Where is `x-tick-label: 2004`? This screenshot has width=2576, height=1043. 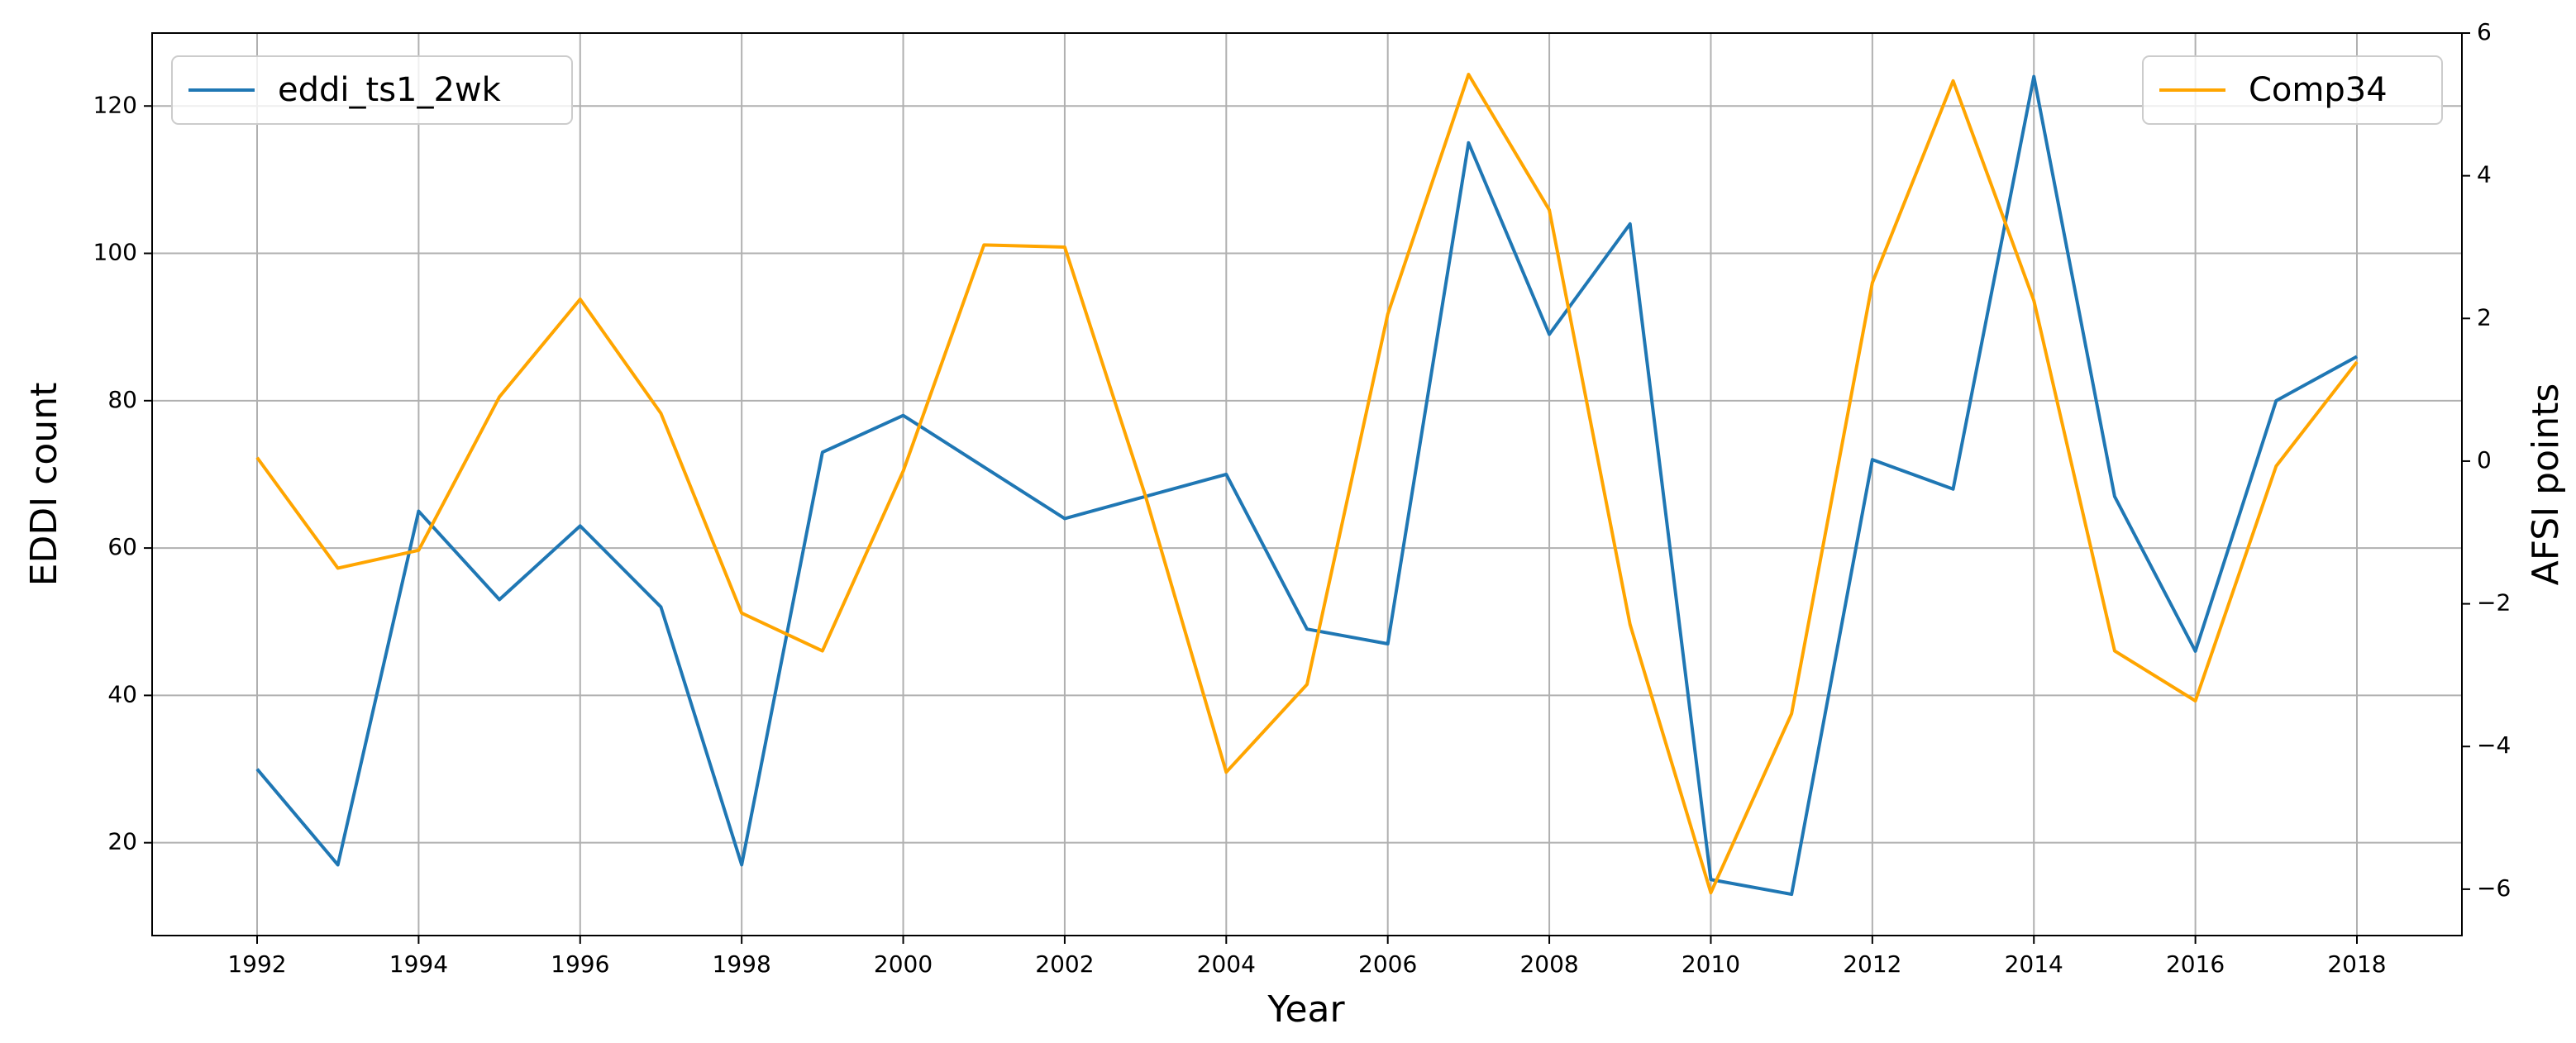
x-tick-label: 2004 is located at coordinates (1226, 964).